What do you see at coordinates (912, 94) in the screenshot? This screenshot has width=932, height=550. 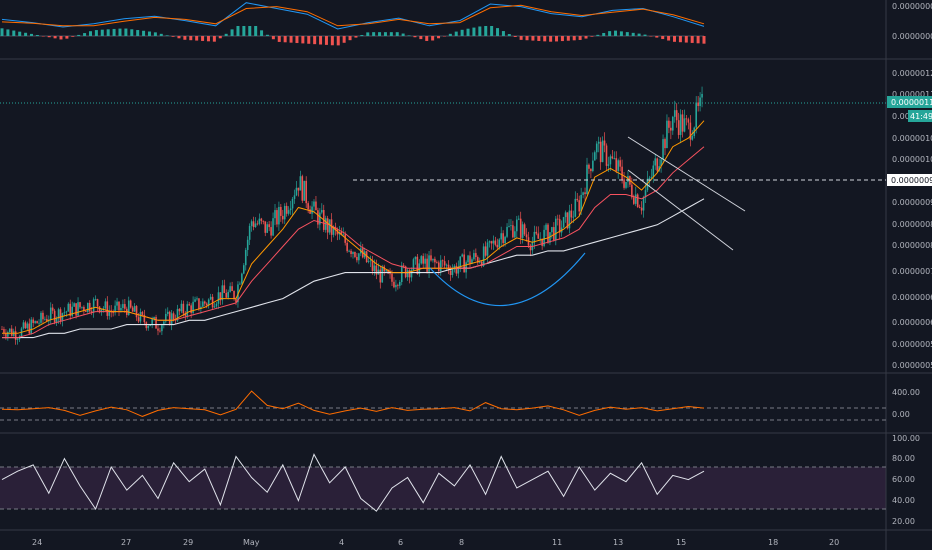 I see `price-tick-label: 0.00000115` at bounding box center [912, 94].